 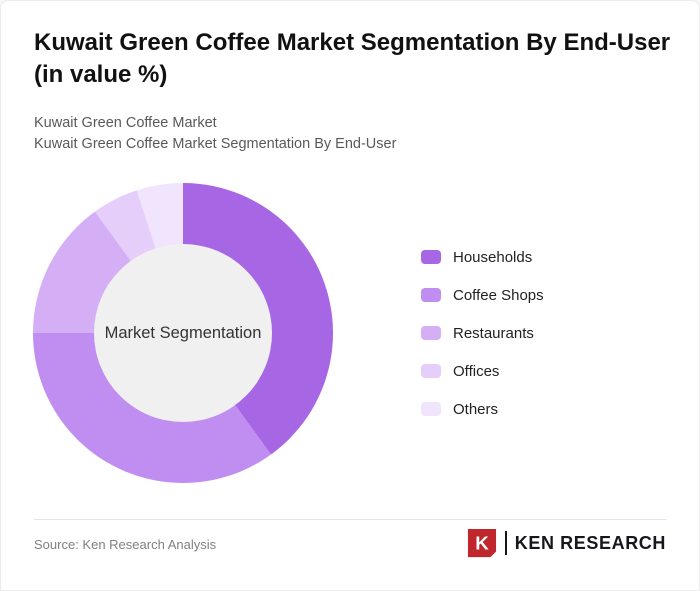 What do you see at coordinates (476, 409) in the screenshot?
I see `legend-label: Others` at bounding box center [476, 409].